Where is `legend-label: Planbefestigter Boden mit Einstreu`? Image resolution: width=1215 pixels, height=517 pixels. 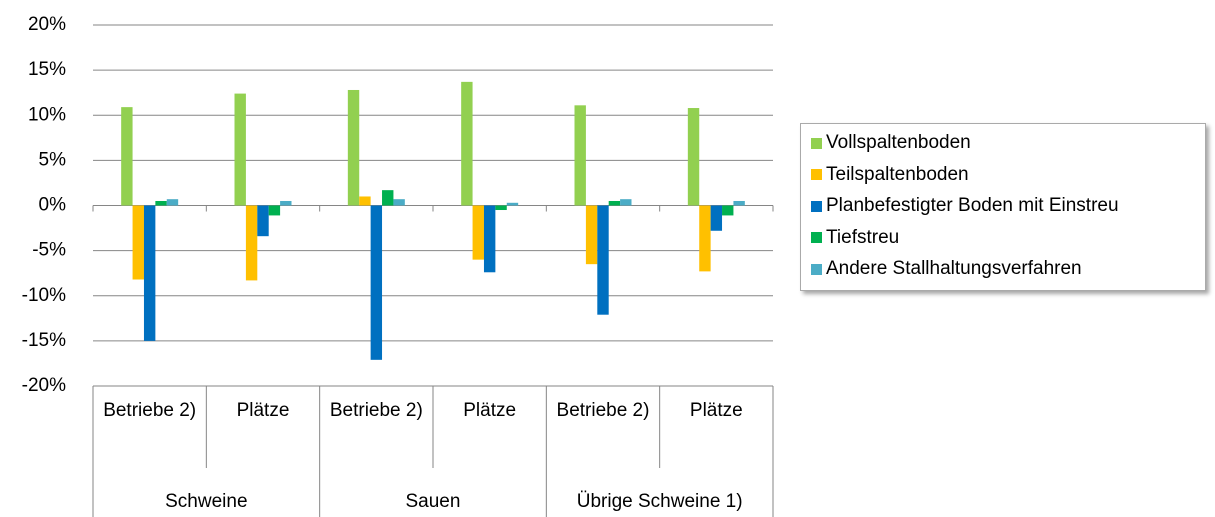
legend-label: Planbefestigter Boden mit Einstreu is located at coordinates (972, 205).